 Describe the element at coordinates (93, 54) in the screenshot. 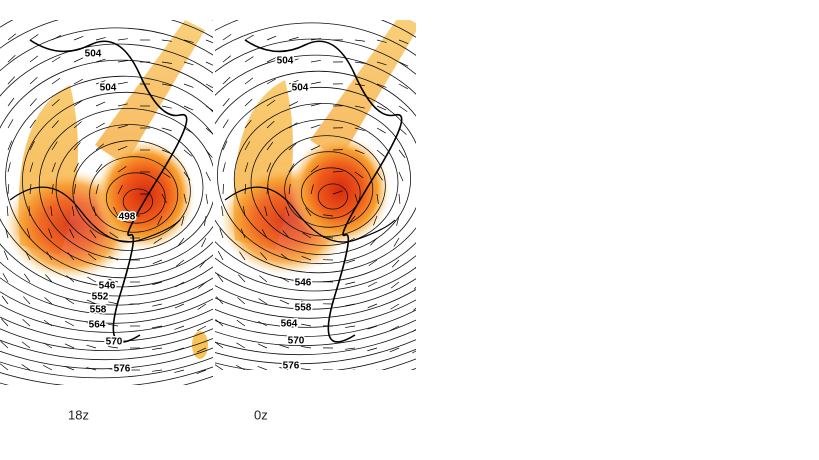

I see `contour-label: 504` at that location.